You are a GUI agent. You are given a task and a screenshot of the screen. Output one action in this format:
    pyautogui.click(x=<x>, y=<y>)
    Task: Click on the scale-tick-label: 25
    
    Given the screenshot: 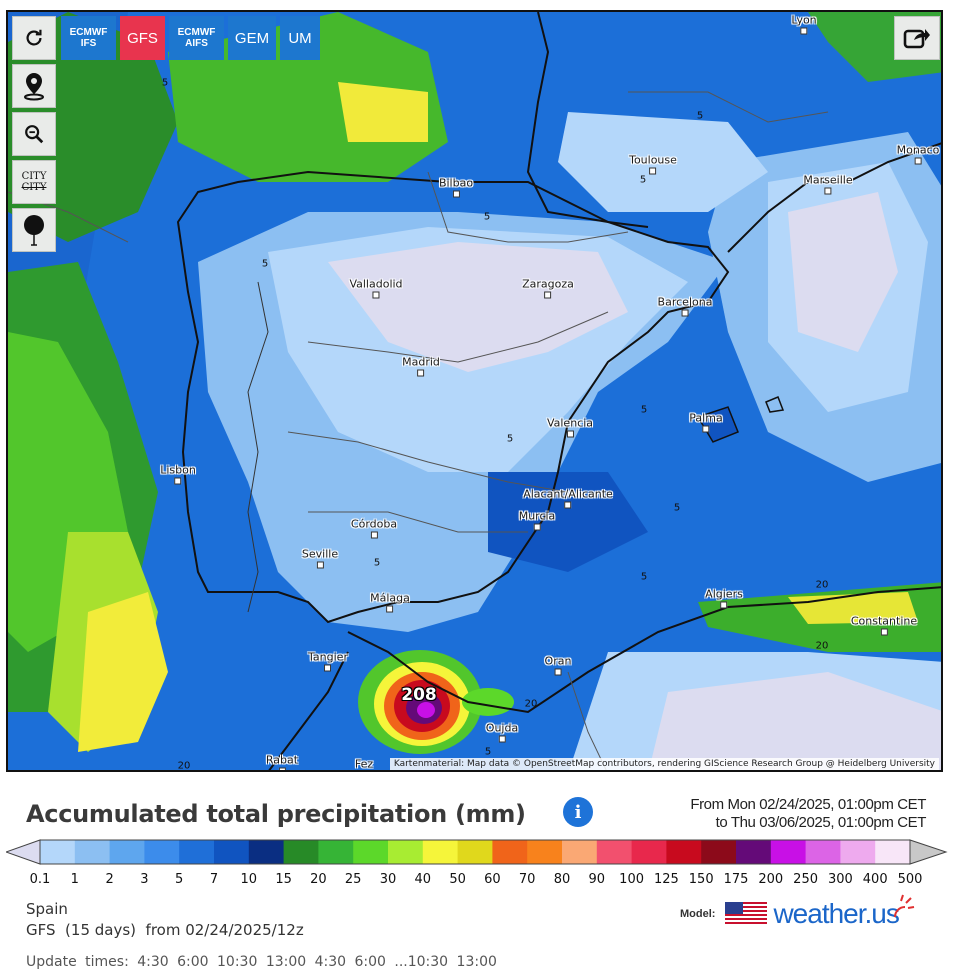 What is the action you would take?
    pyautogui.click(x=353, y=879)
    